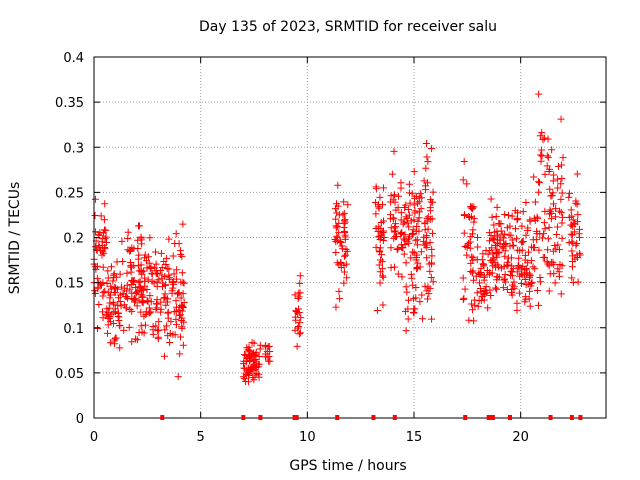 Image resolution: width=640 pixels, height=480 pixels. Describe the element at coordinates (73, 329) in the screenshot. I see `y-tick-label: 0.1` at that location.